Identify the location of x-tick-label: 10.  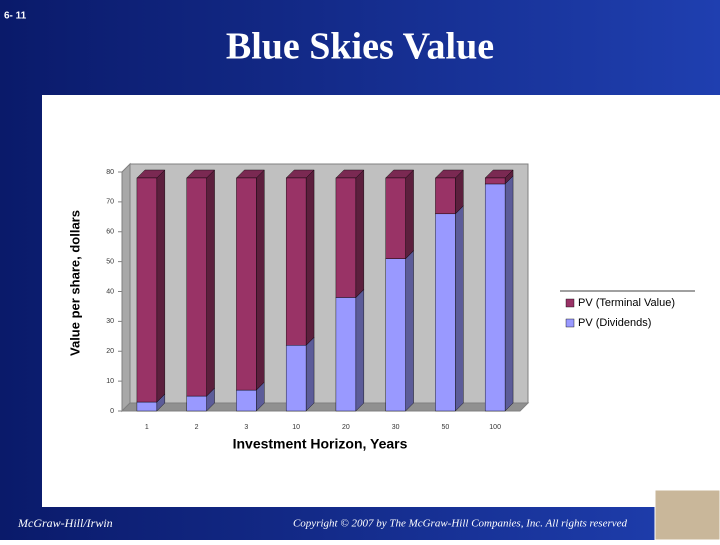
(296, 427).